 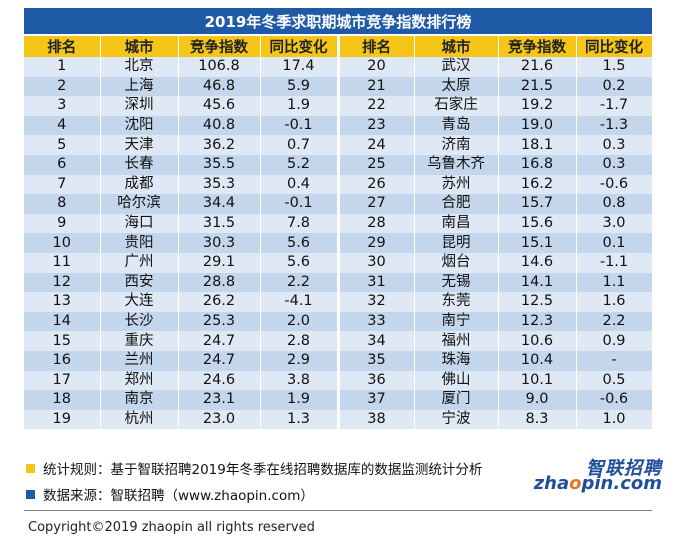 What do you see at coordinates (376, 360) in the screenshot?
I see `cell-rank-right: 35` at bounding box center [376, 360].